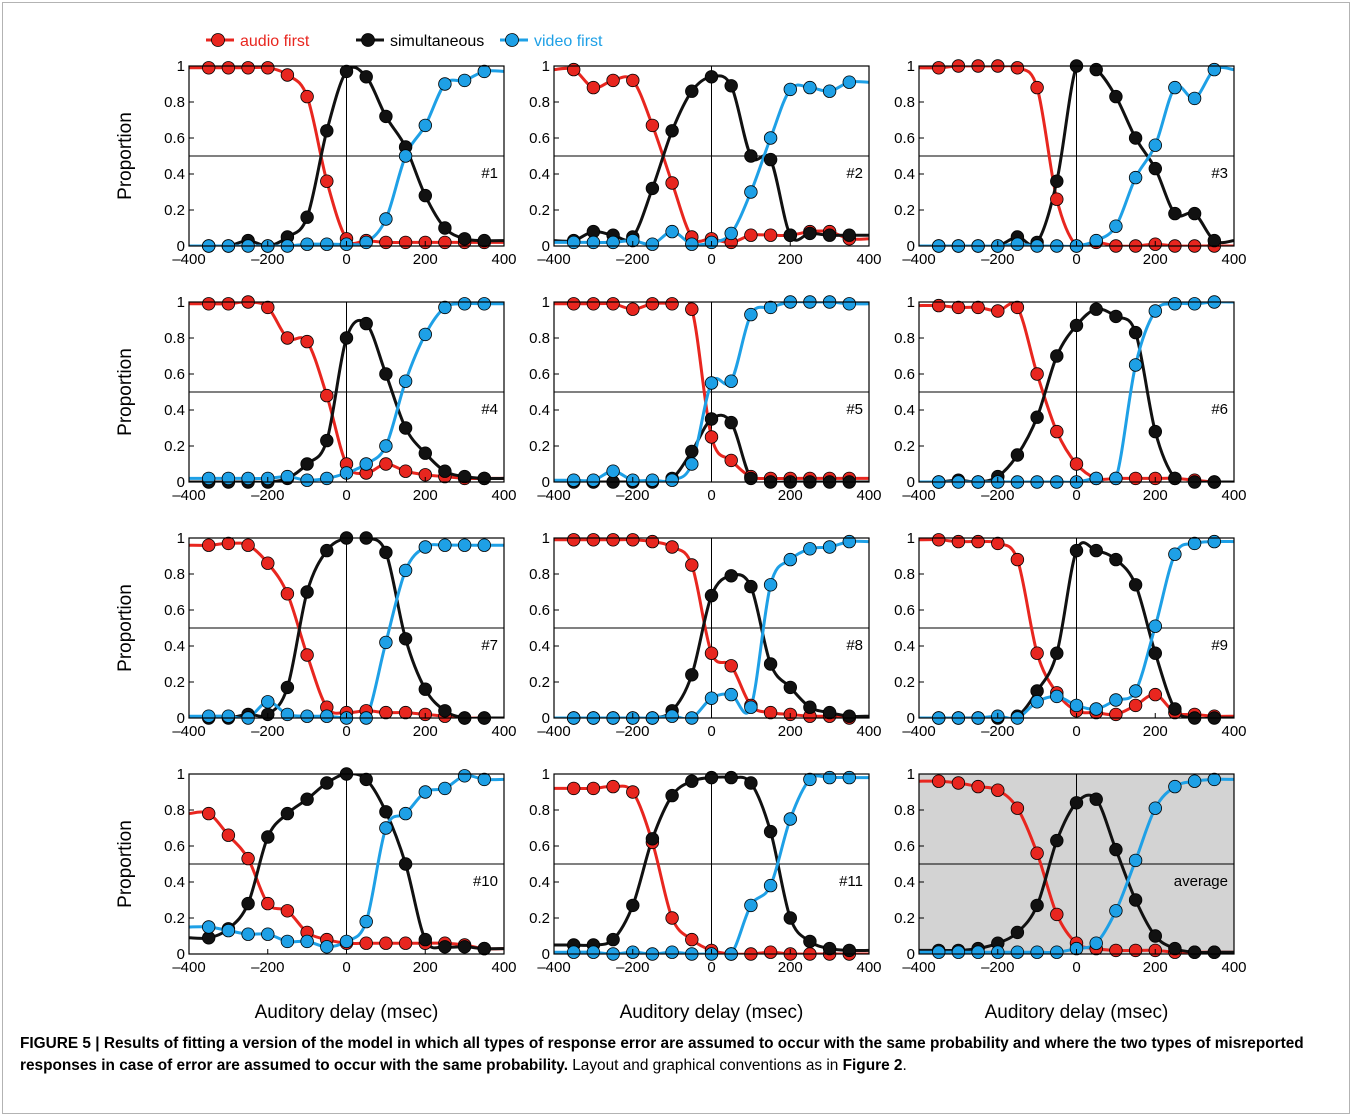 The image size is (1354, 1118). What do you see at coordinates (347, 1012) in the screenshot?
I see `x-axis-label: Auditory delay (msec)` at bounding box center [347, 1012].